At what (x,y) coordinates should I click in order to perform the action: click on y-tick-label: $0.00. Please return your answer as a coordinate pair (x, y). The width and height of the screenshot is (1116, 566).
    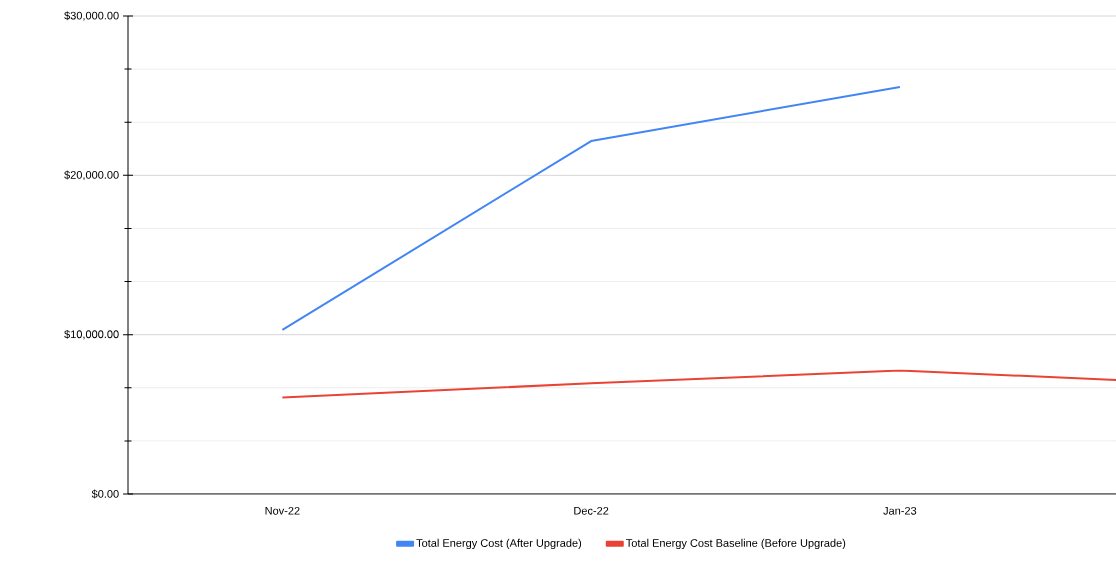
    Looking at the image, I should click on (105, 494).